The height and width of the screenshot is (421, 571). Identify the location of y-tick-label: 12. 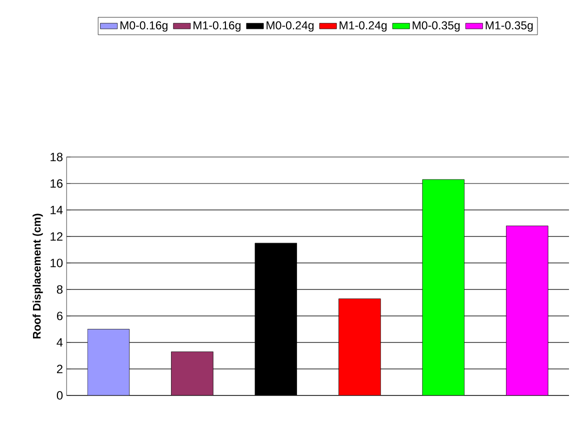
(56, 236).